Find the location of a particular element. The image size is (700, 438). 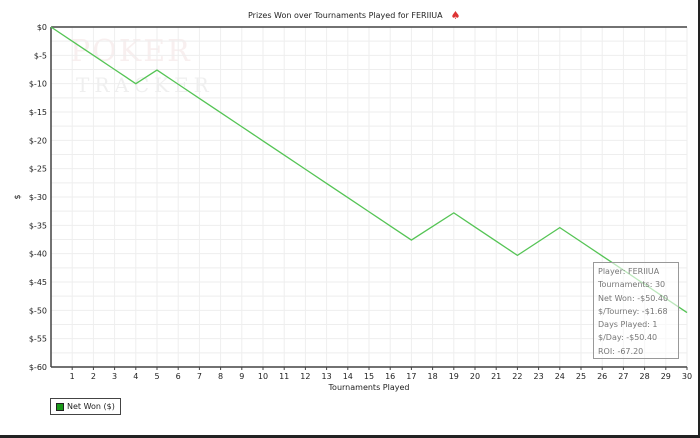

x-tick-label: 17 is located at coordinates (411, 376).